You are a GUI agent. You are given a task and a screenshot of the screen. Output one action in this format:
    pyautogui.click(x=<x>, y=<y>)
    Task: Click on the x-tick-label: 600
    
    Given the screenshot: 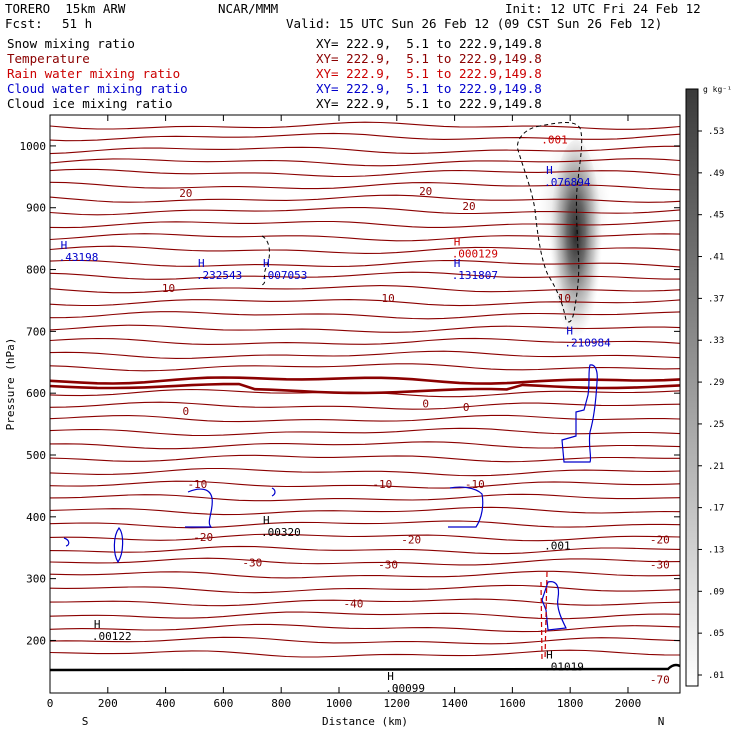 What is the action you would take?
    pyautogui.click(x=223, y=703)
    